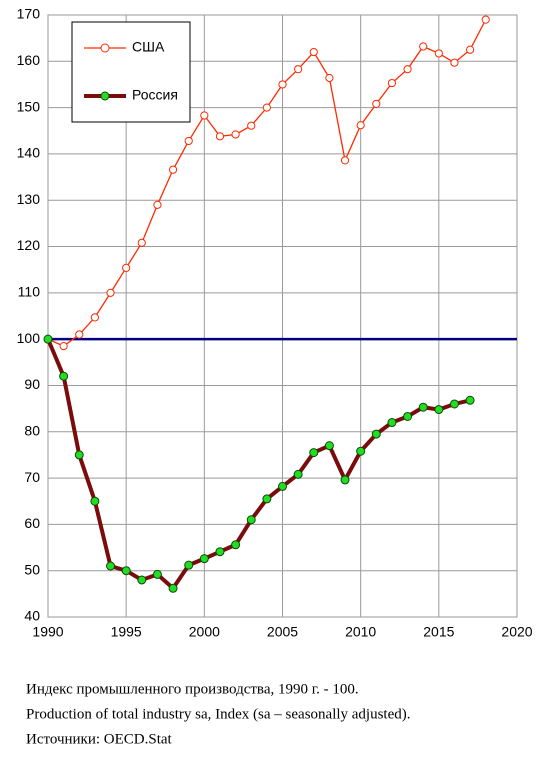 The image size is (540, 761). I want to click on y-tick-label: 80, so click(32, 430).